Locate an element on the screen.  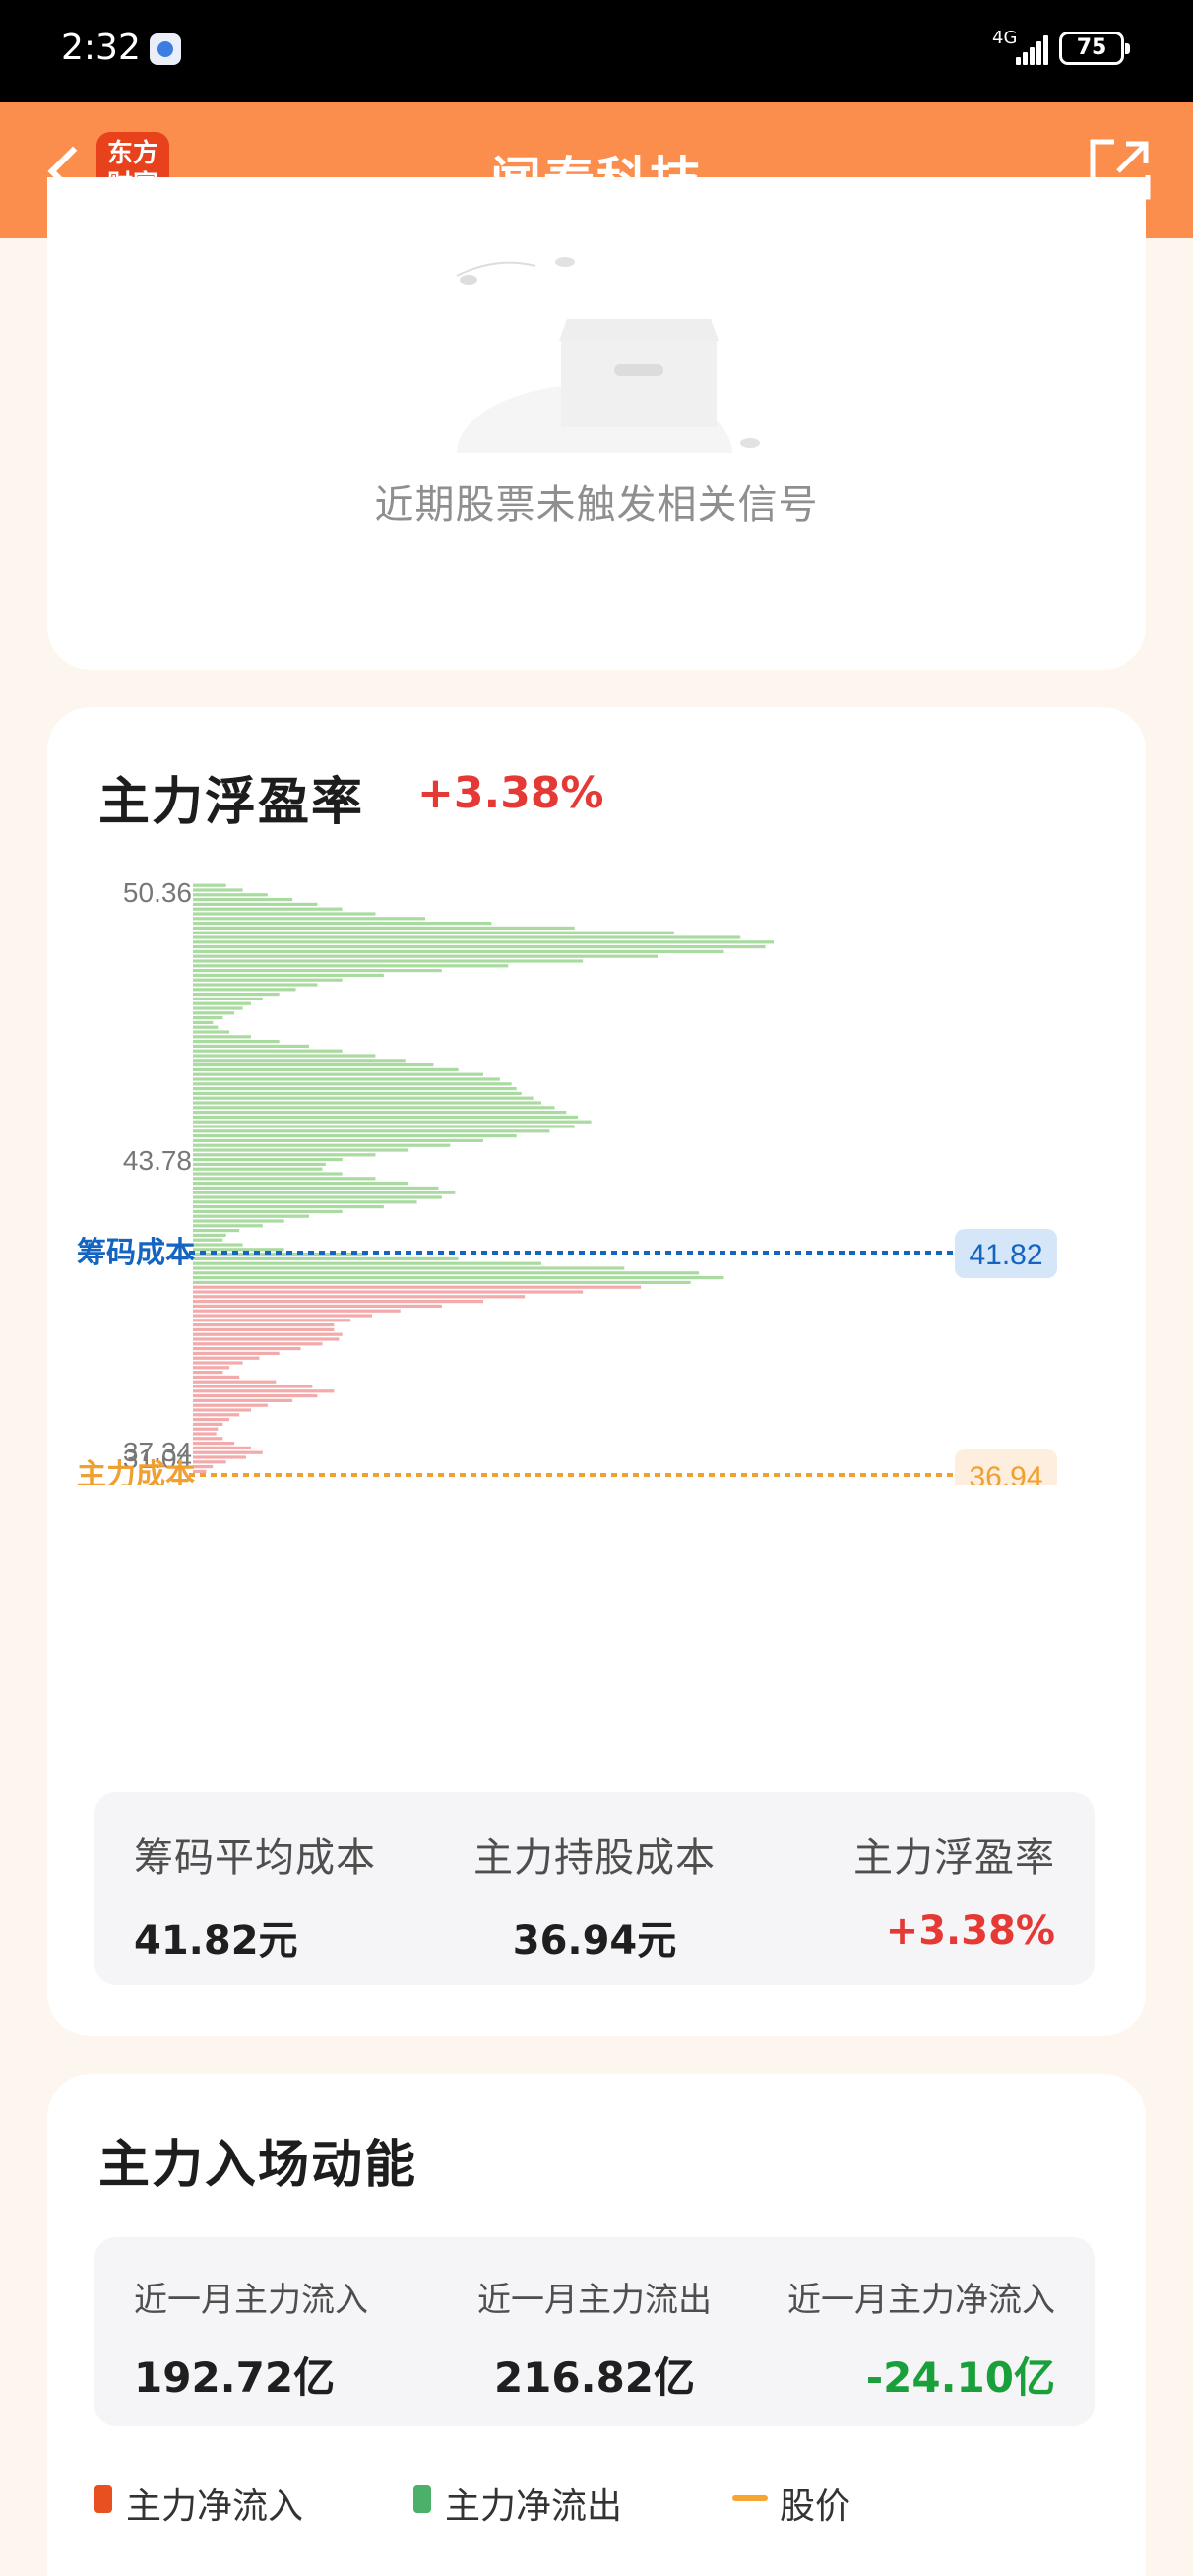
chip-cost-badge-value: 41.82 is located at coordinates (1005, 1255).